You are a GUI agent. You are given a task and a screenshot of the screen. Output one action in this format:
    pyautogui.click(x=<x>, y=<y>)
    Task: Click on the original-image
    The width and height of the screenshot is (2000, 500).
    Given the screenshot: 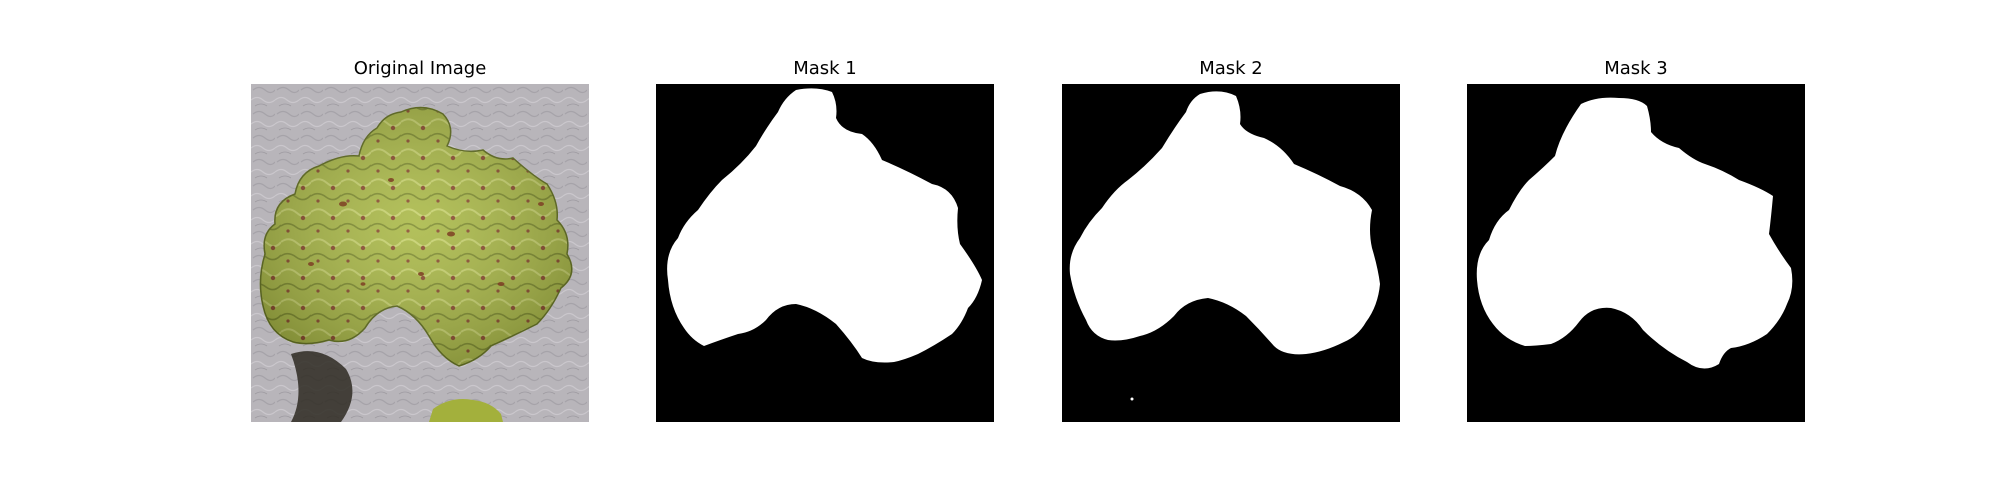 What is the action you would take?
    pyautogui.click(x=420, y=253)
    